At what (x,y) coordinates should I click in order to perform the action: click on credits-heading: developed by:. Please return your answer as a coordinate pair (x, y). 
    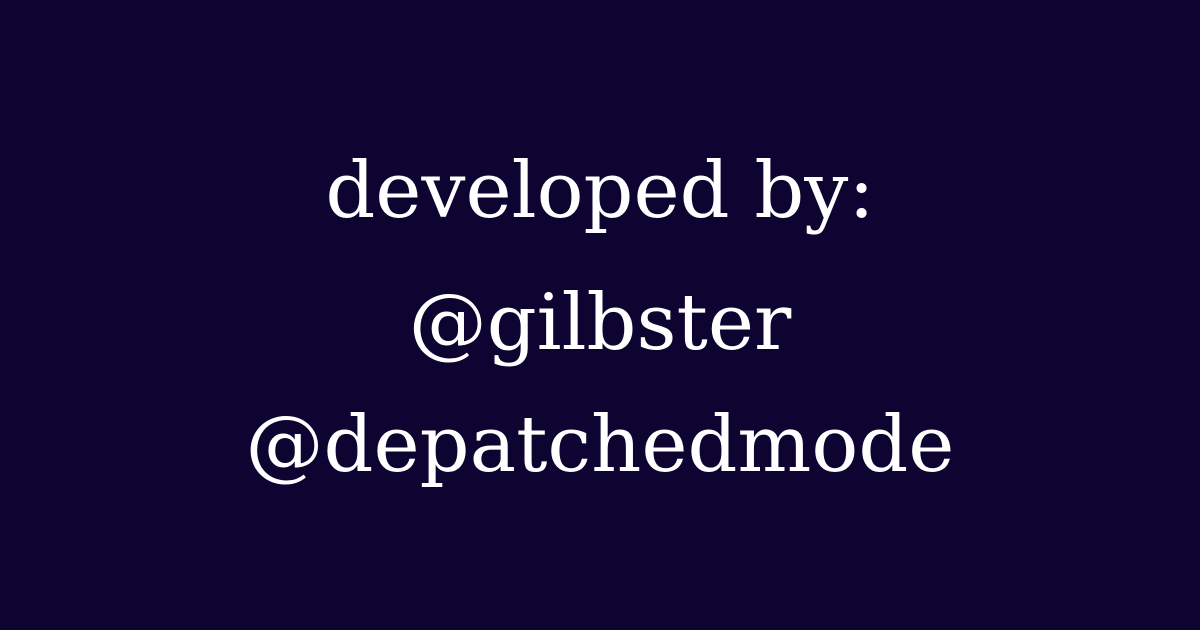
    Looking at the image, I should click on (600, 191).